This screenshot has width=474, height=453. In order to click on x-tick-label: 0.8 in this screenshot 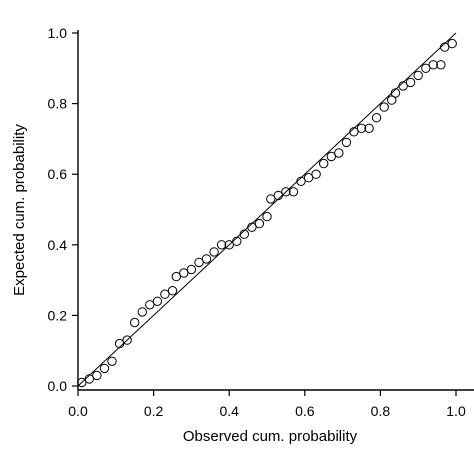, I will do `click(381, 411)`.